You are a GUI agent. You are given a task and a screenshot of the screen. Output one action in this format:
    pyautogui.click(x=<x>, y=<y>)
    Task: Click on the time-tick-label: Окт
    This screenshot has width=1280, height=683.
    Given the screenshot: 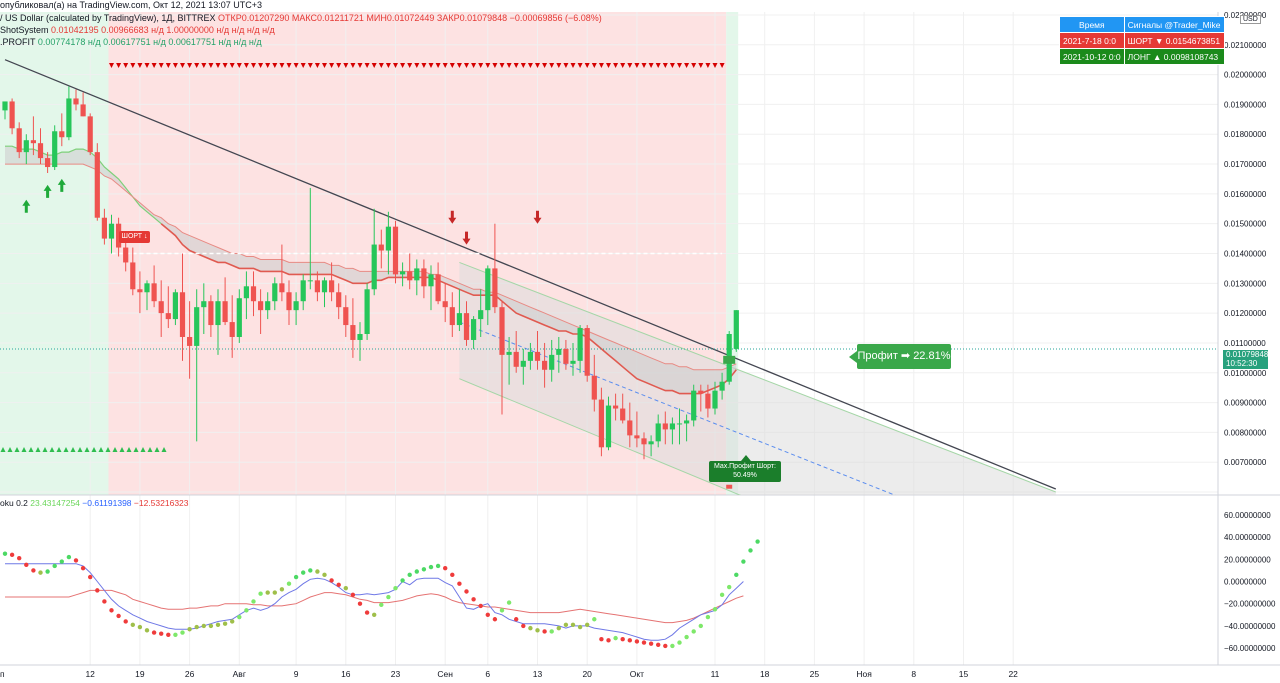 What is the action you would take?
    pyautogui.click(x=637, y=674)
    